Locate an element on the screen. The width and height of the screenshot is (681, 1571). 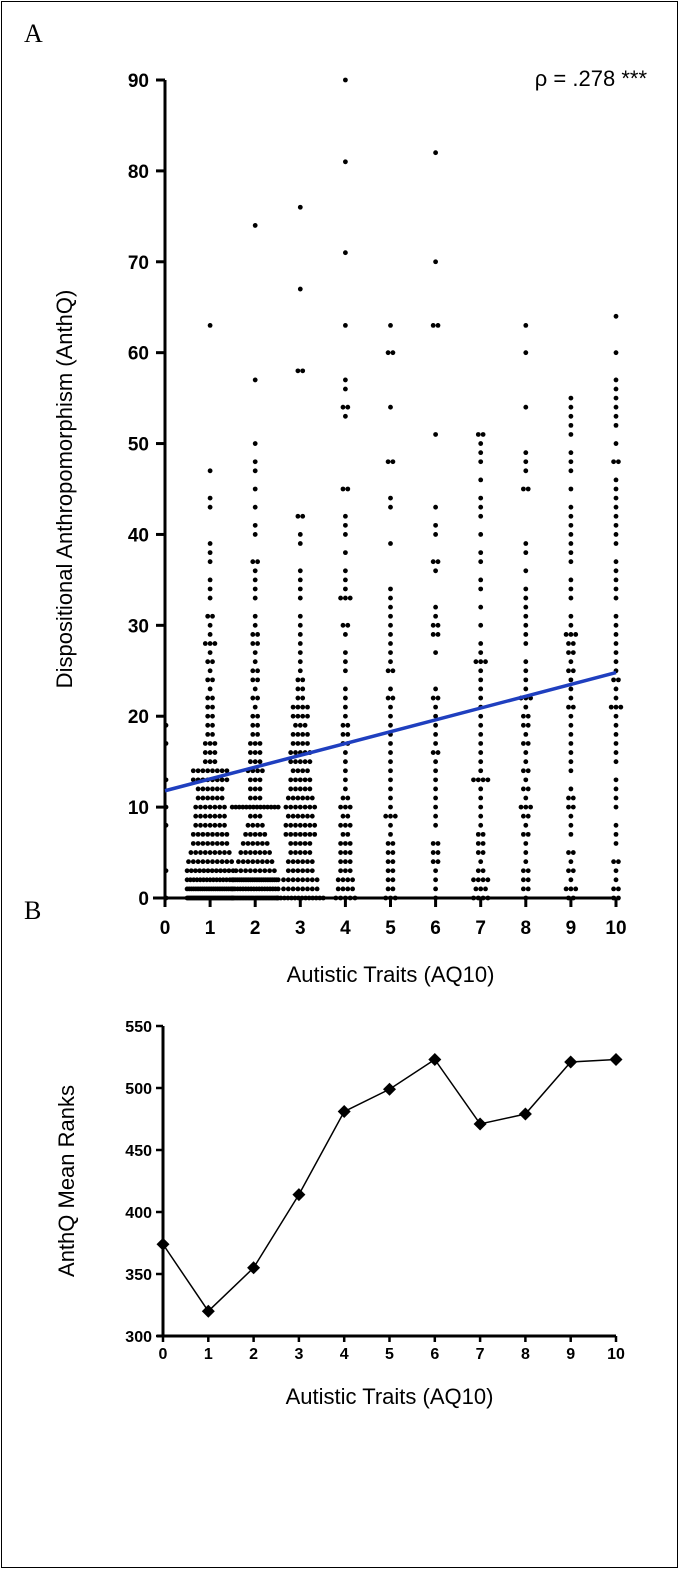
y-tick-label: 60 is located at coordinates (138, 354).